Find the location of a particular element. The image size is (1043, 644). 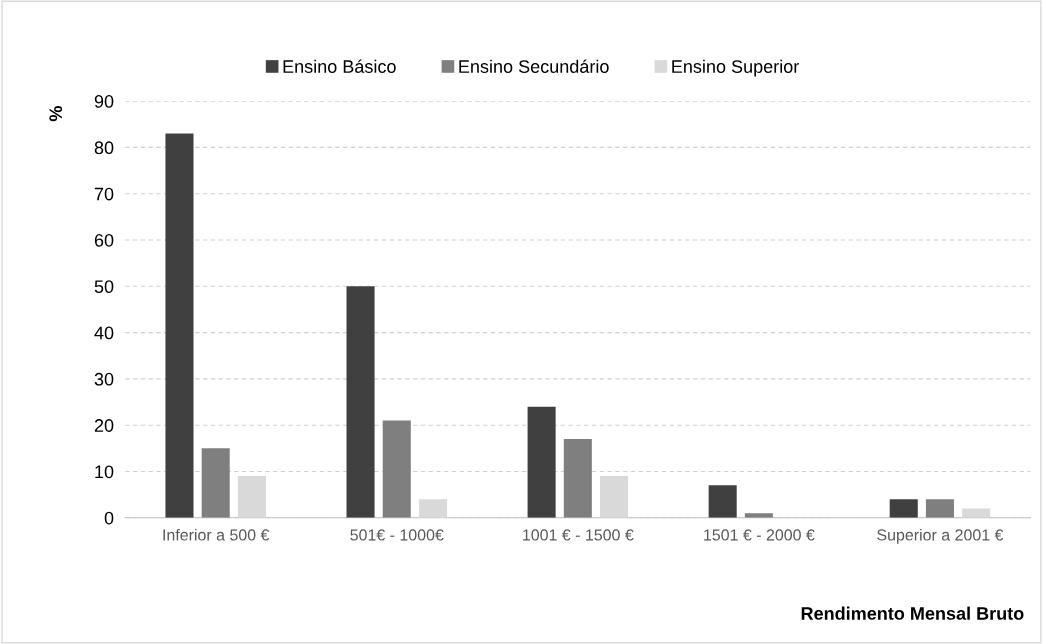

x-tick-label: 501€ - 1000€ is located at coordinates (397, 535).